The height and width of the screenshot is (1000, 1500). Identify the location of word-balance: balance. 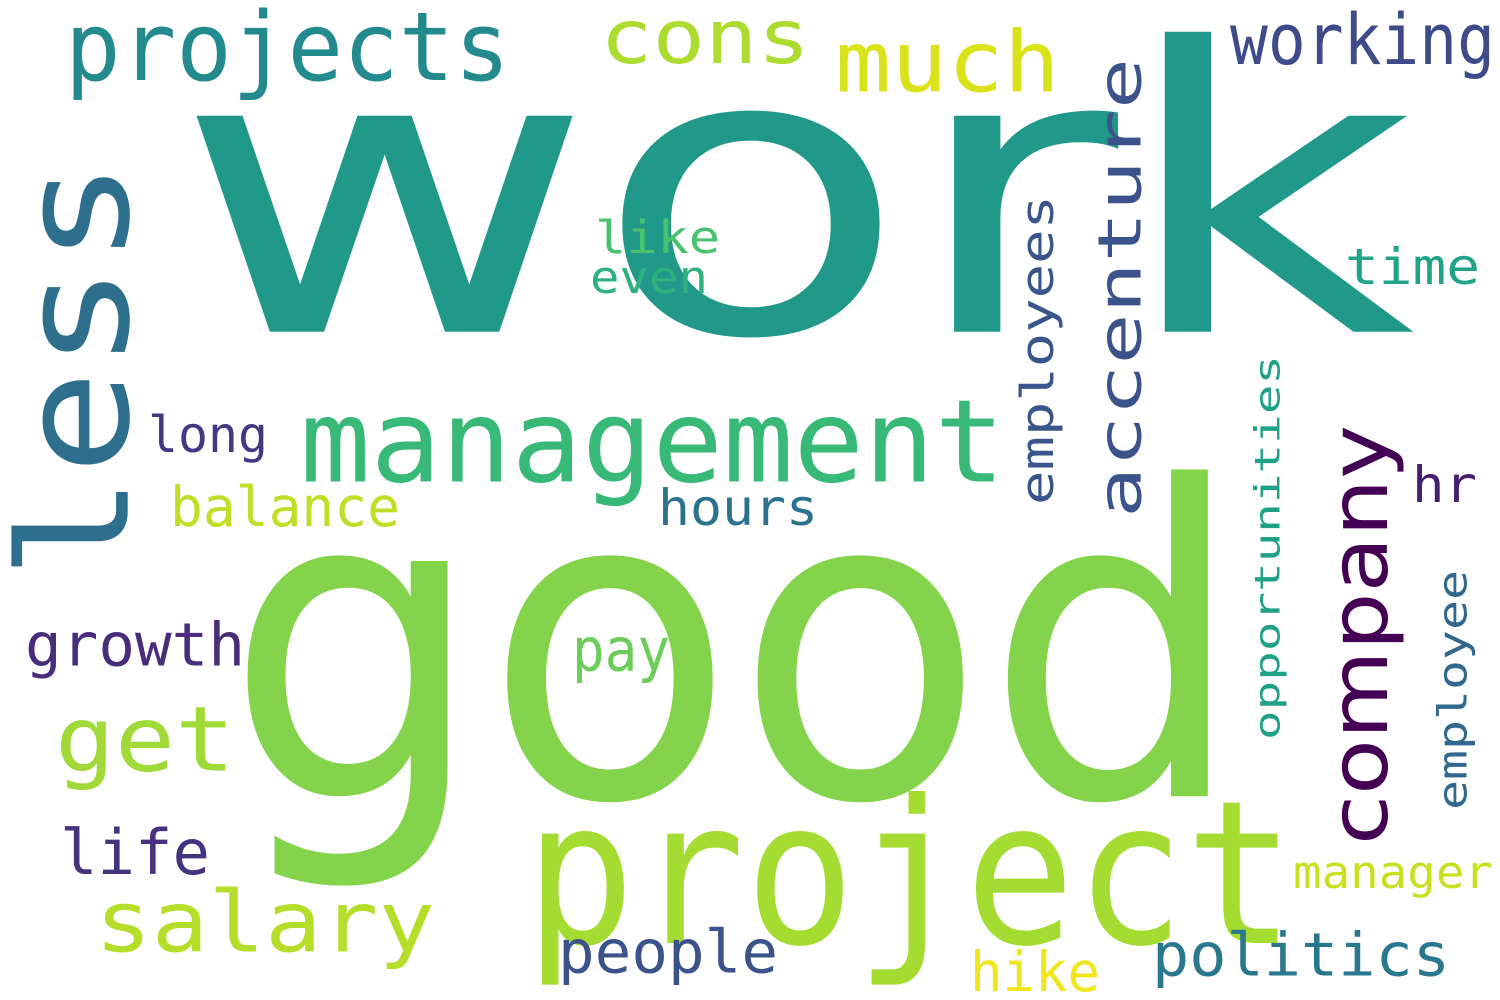
(285, 507).